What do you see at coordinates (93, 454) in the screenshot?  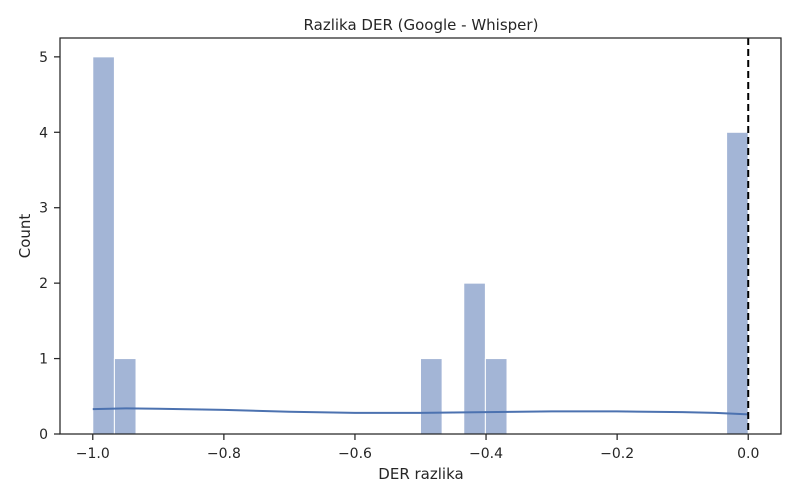 I see `x-tick-label: −1.0` at bounding box center [93, 454].